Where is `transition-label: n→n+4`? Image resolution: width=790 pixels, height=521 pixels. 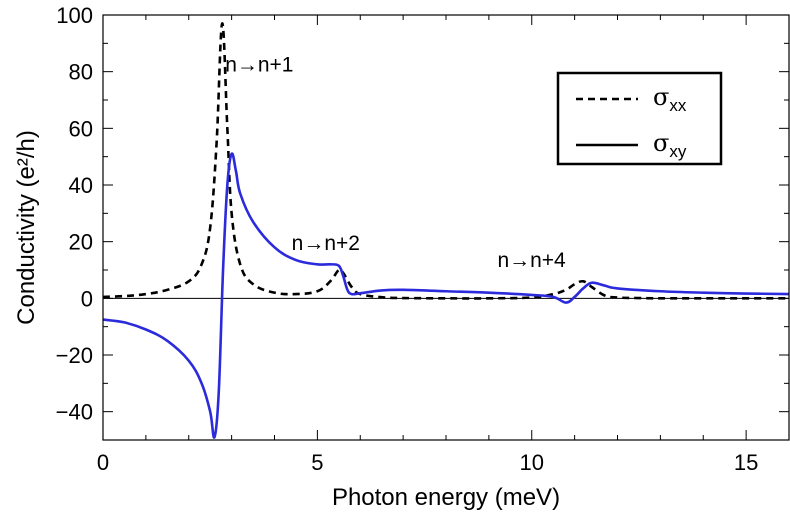 transition-label: n→n+4 is located at coordinates (531, 260).